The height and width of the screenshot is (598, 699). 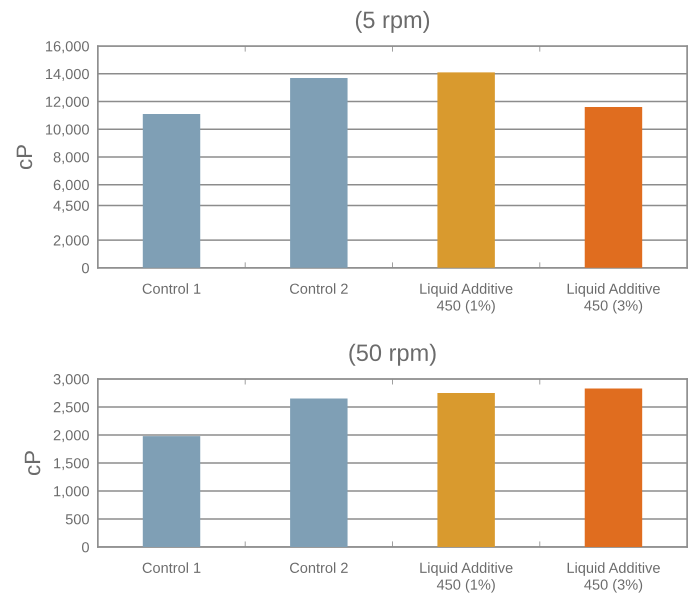 I want to click on y-tick-label: 3,000, so click(x=71, y=380).